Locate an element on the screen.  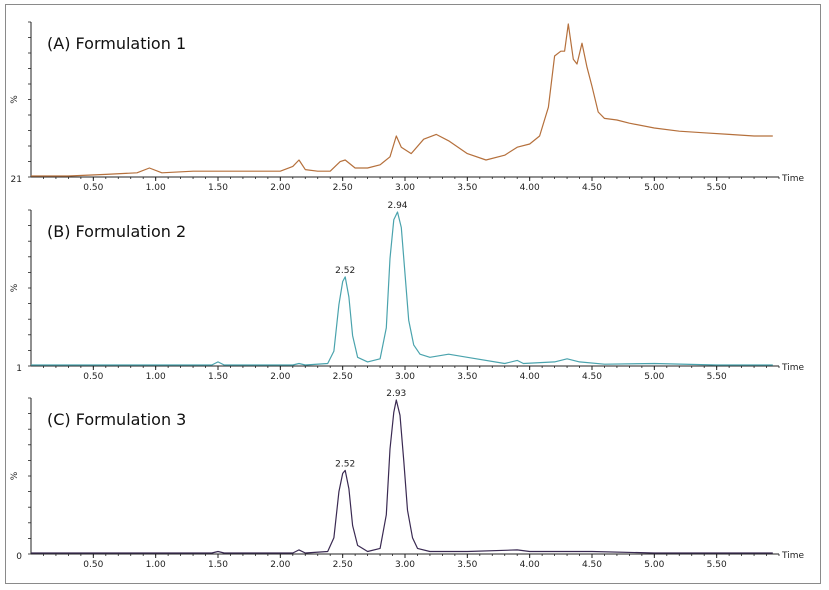
panel-title: (A) Formulation 1 is located at coordinates (116, 43).